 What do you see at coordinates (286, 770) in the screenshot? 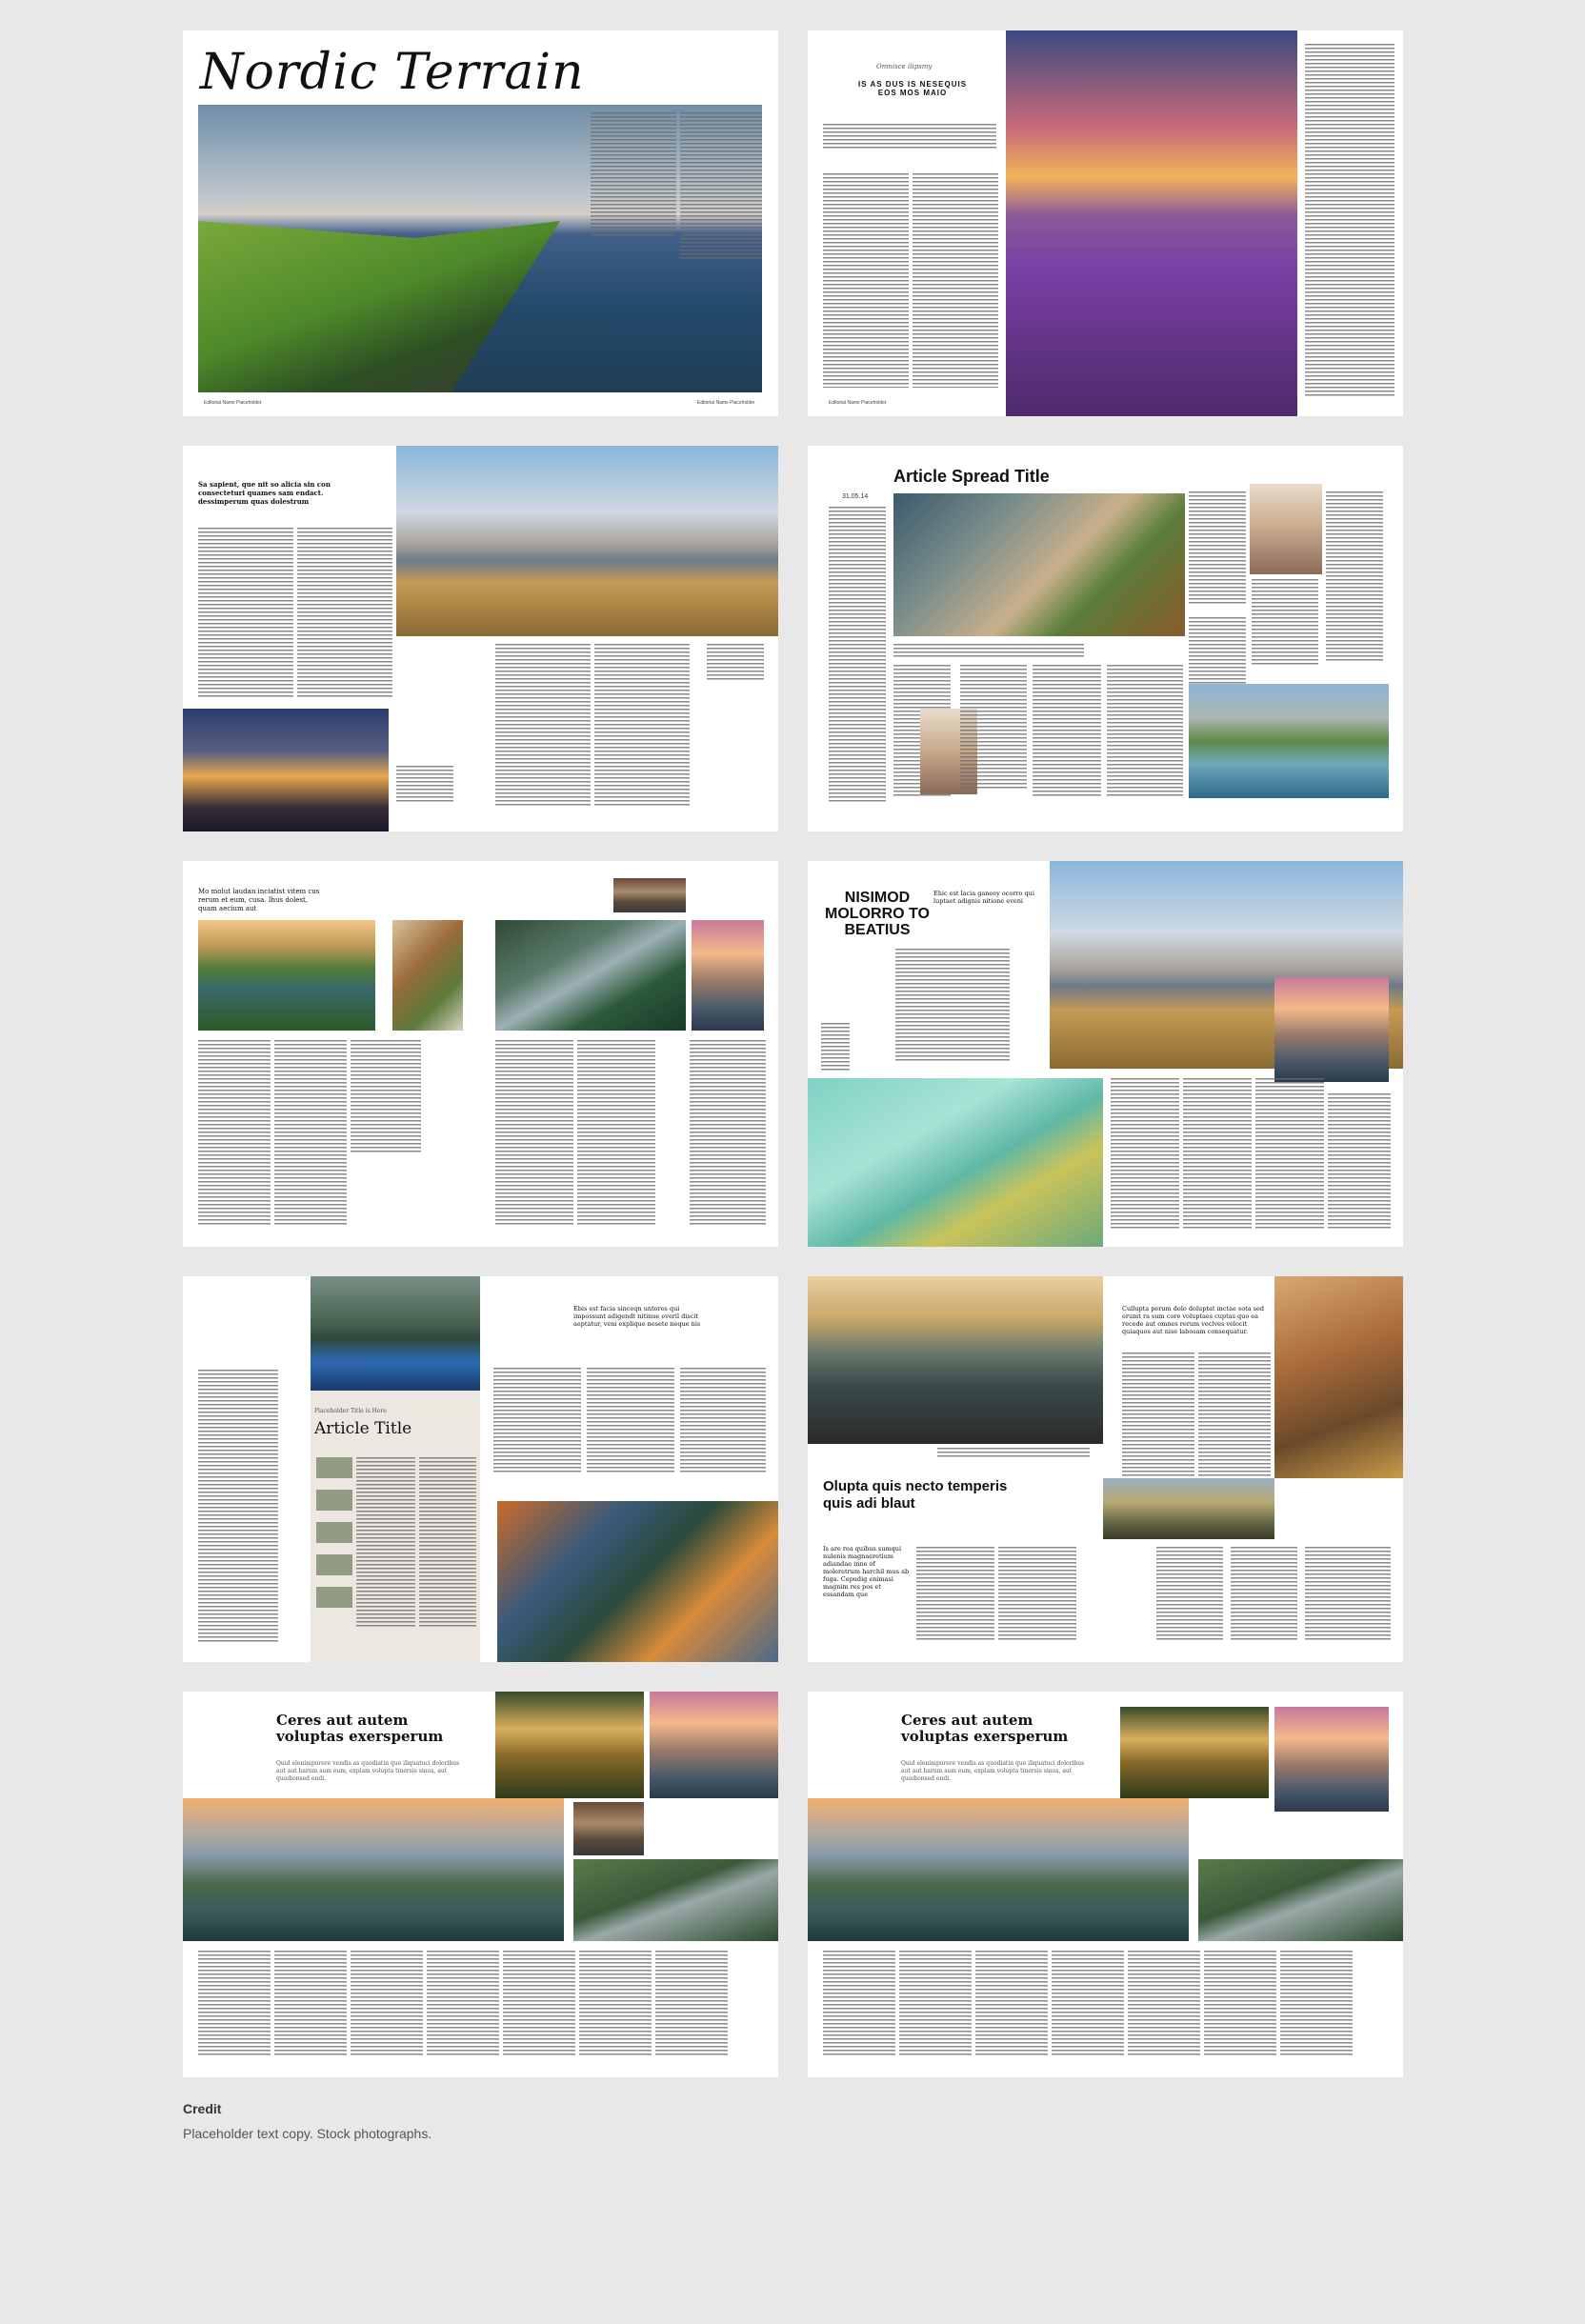
I see `city-photo` at bounding box center [286, 770].